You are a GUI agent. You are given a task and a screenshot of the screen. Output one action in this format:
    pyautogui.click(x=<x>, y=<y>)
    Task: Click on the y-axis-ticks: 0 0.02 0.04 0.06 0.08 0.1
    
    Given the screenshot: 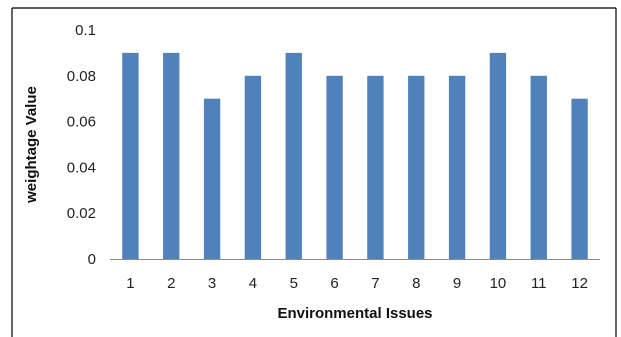 What is the action you would take?
    pyautogui.click(x=81, y=145)
    